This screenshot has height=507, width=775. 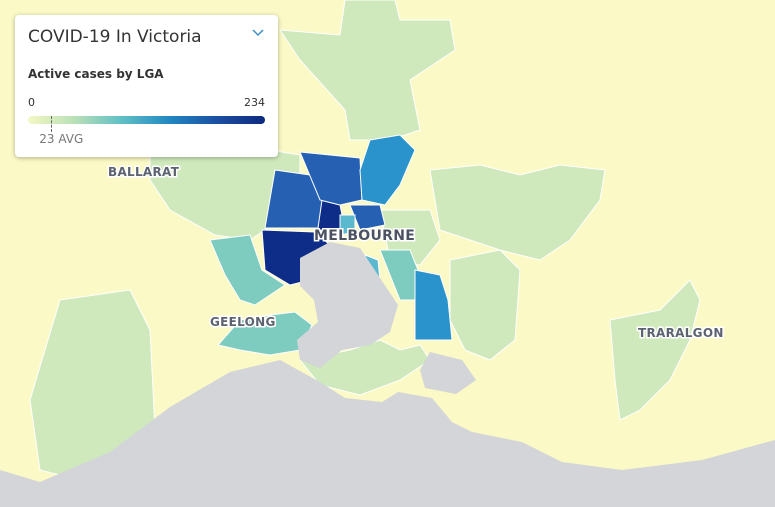 I want to click on bay, so click(x=347, y=305).